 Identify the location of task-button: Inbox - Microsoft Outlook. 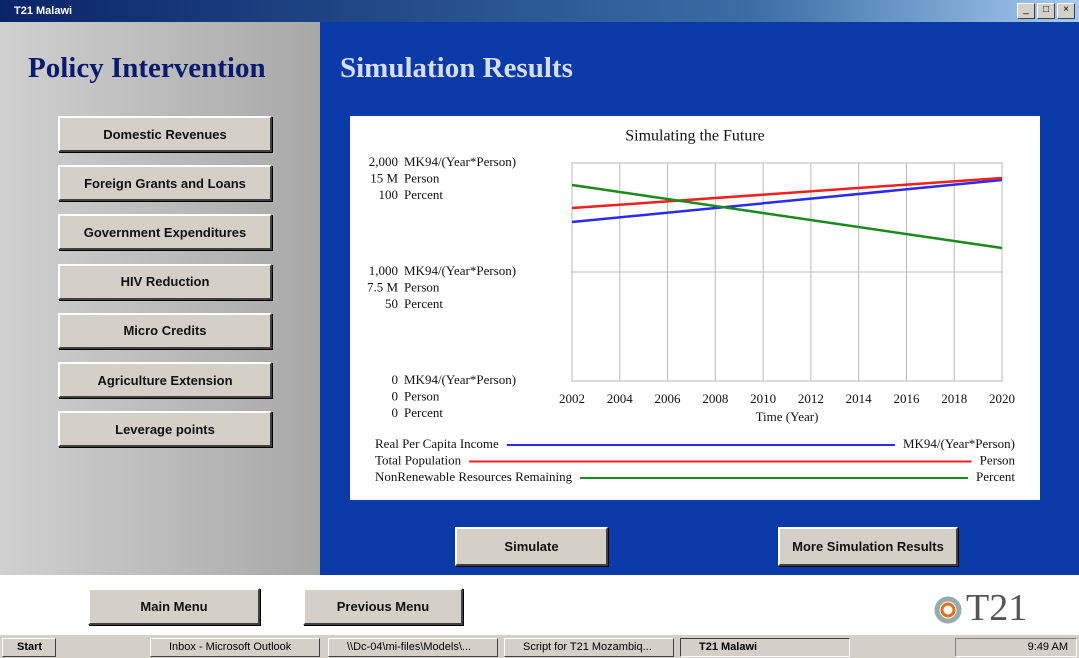
(235, 647).